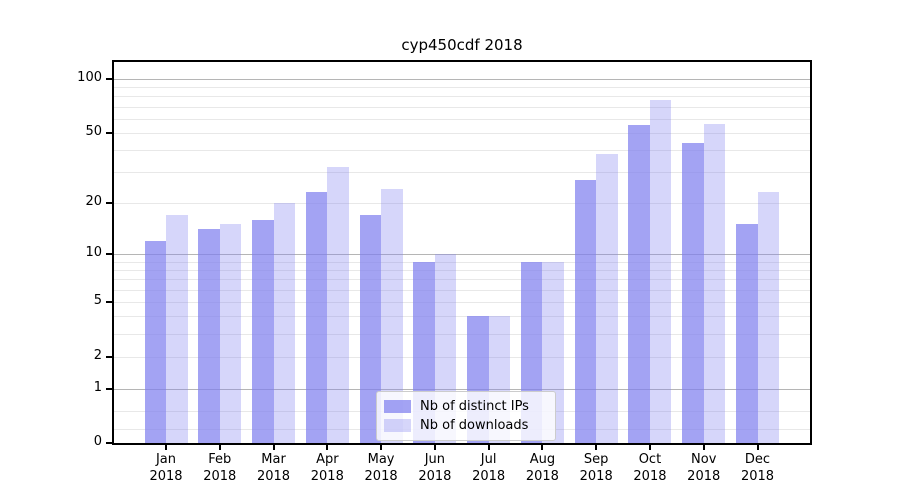  I want to click on legend-label-downloads: Nb of downloads, so click(474, 425).